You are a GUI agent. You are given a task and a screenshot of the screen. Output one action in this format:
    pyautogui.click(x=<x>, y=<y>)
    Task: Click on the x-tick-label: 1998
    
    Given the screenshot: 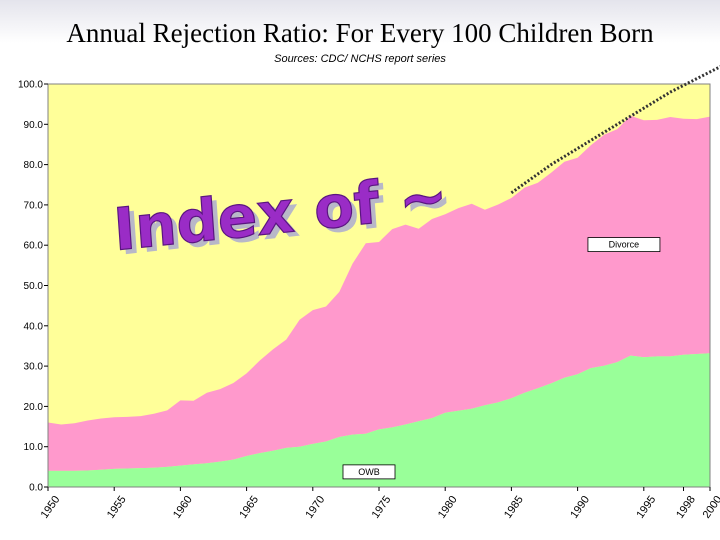 What is the action you would take?
    pyautogui.click(x=686, y=507)
    